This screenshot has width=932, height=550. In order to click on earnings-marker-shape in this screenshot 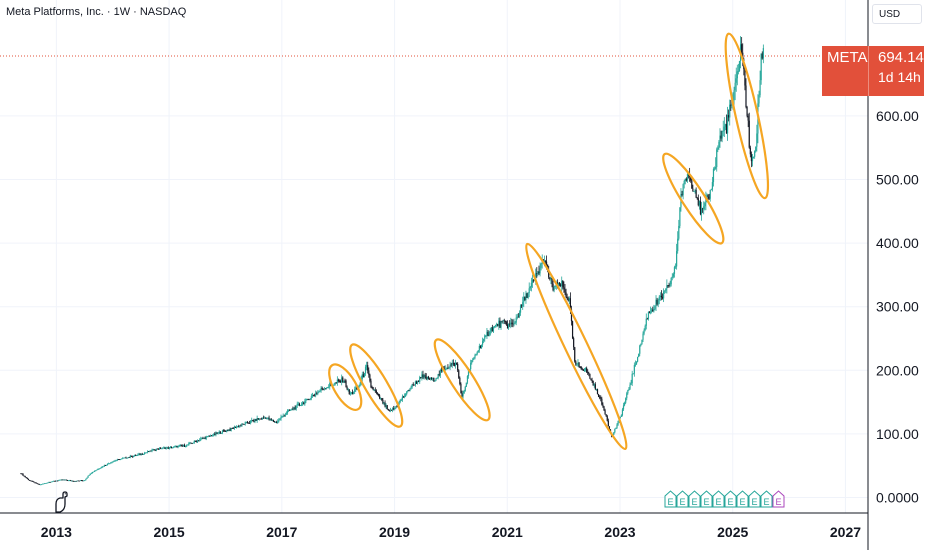, I will do `click(730, 499)`.